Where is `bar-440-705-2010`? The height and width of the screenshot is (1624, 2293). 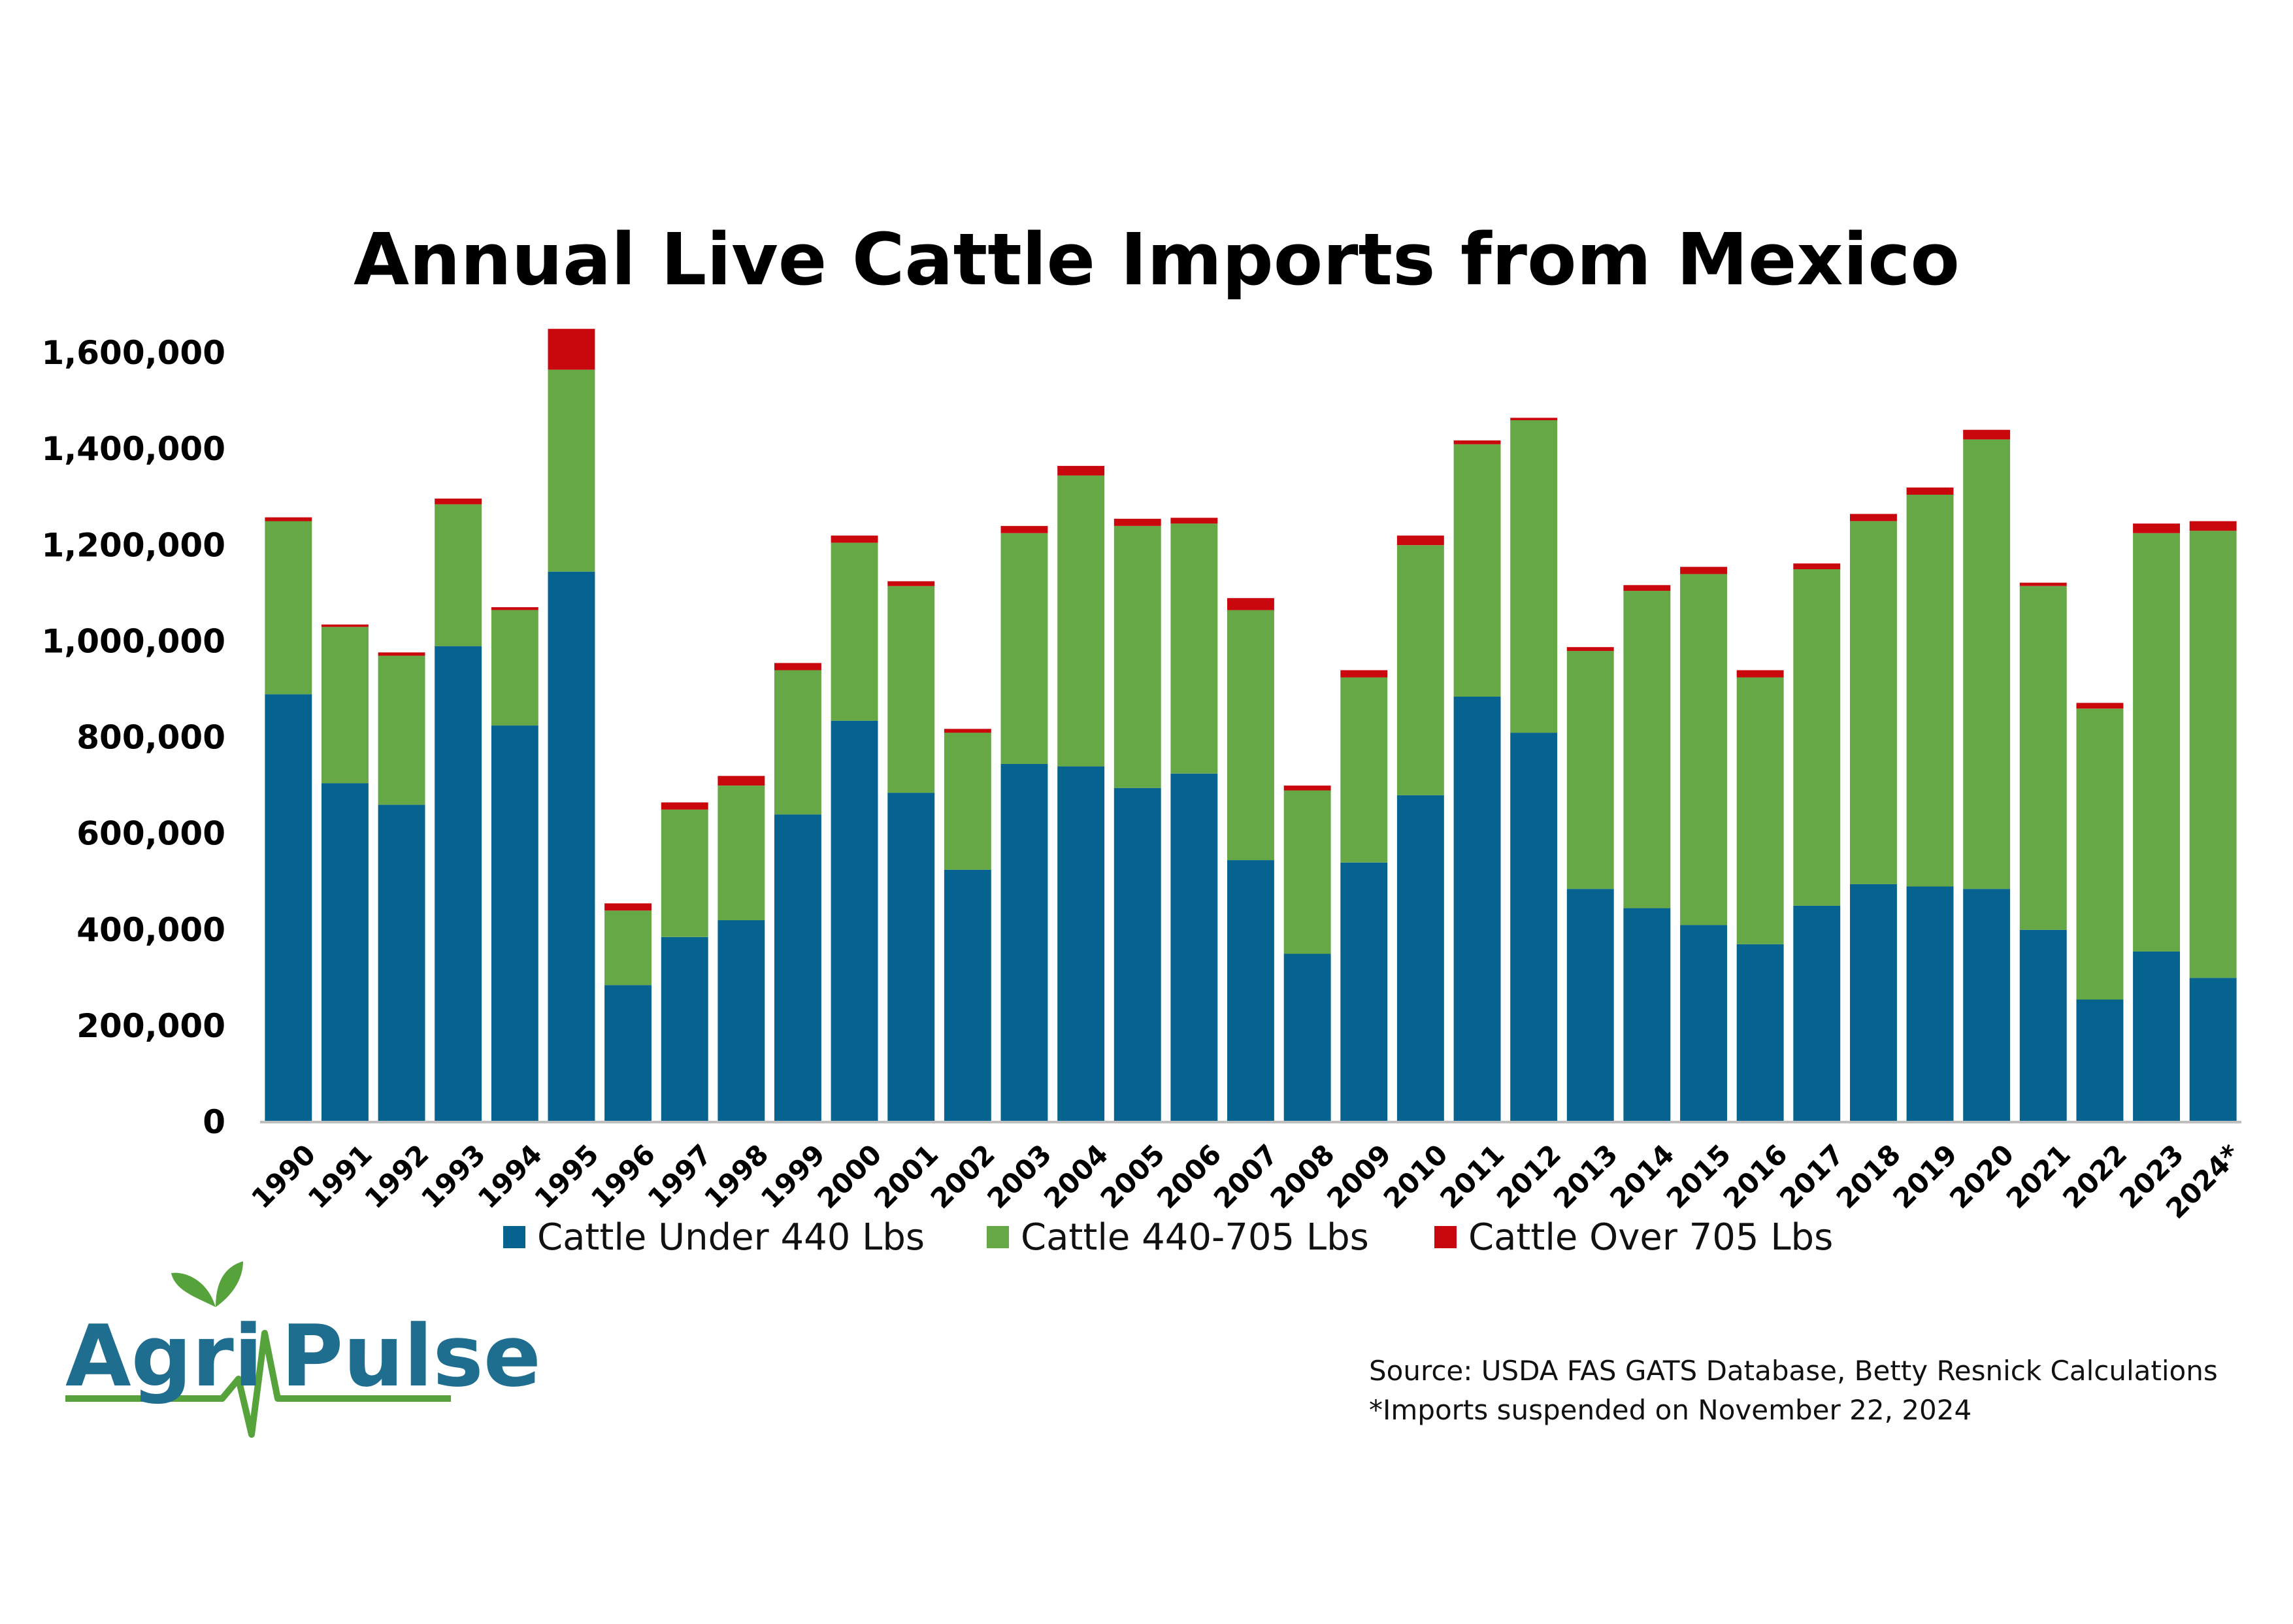
bar-440-705-2010 is located at coordinates (1420, 670).